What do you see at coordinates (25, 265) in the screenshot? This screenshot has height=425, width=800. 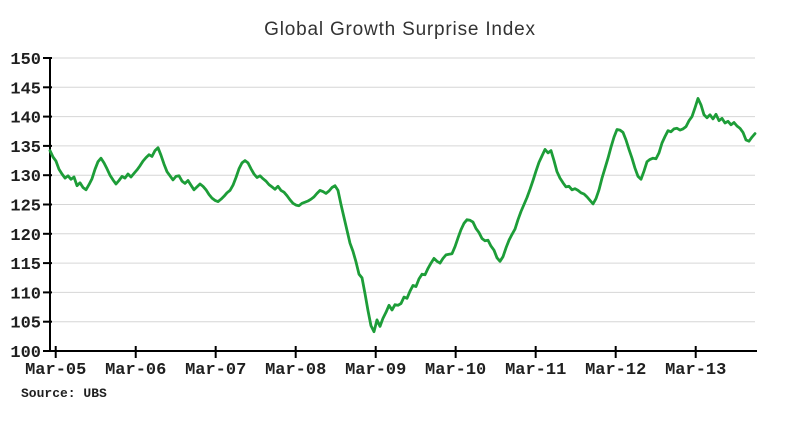 I see `y-axis-label: 115` at bounding box center [25, 265].